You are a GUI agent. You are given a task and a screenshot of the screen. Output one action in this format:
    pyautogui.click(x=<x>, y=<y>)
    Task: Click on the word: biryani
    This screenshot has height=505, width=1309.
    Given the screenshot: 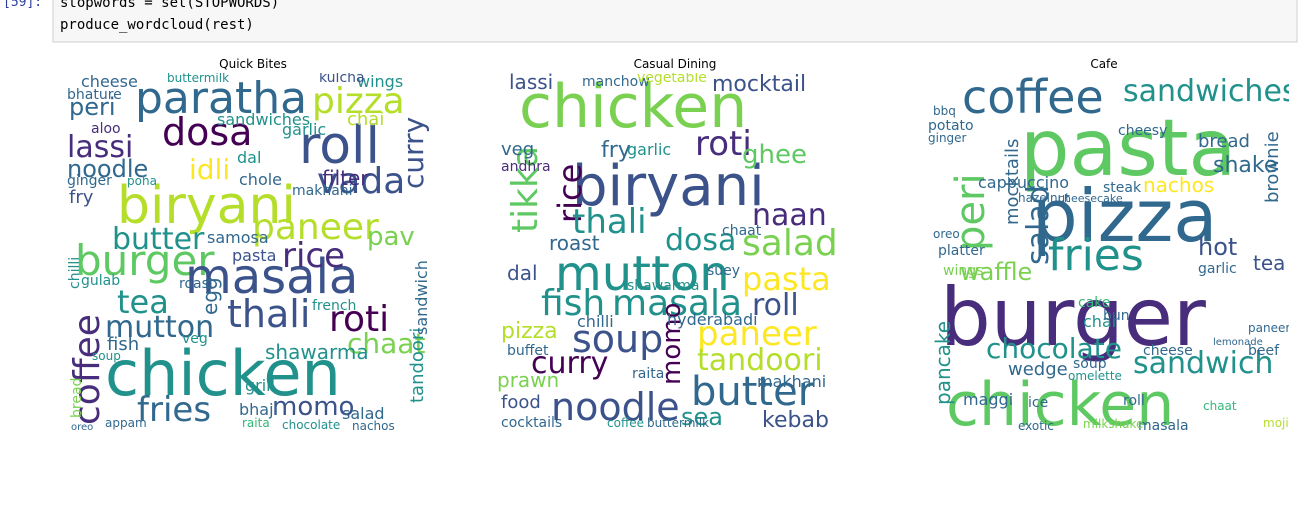 What is the action you would take?
    pyautogui.click(x=668, y=186)
    